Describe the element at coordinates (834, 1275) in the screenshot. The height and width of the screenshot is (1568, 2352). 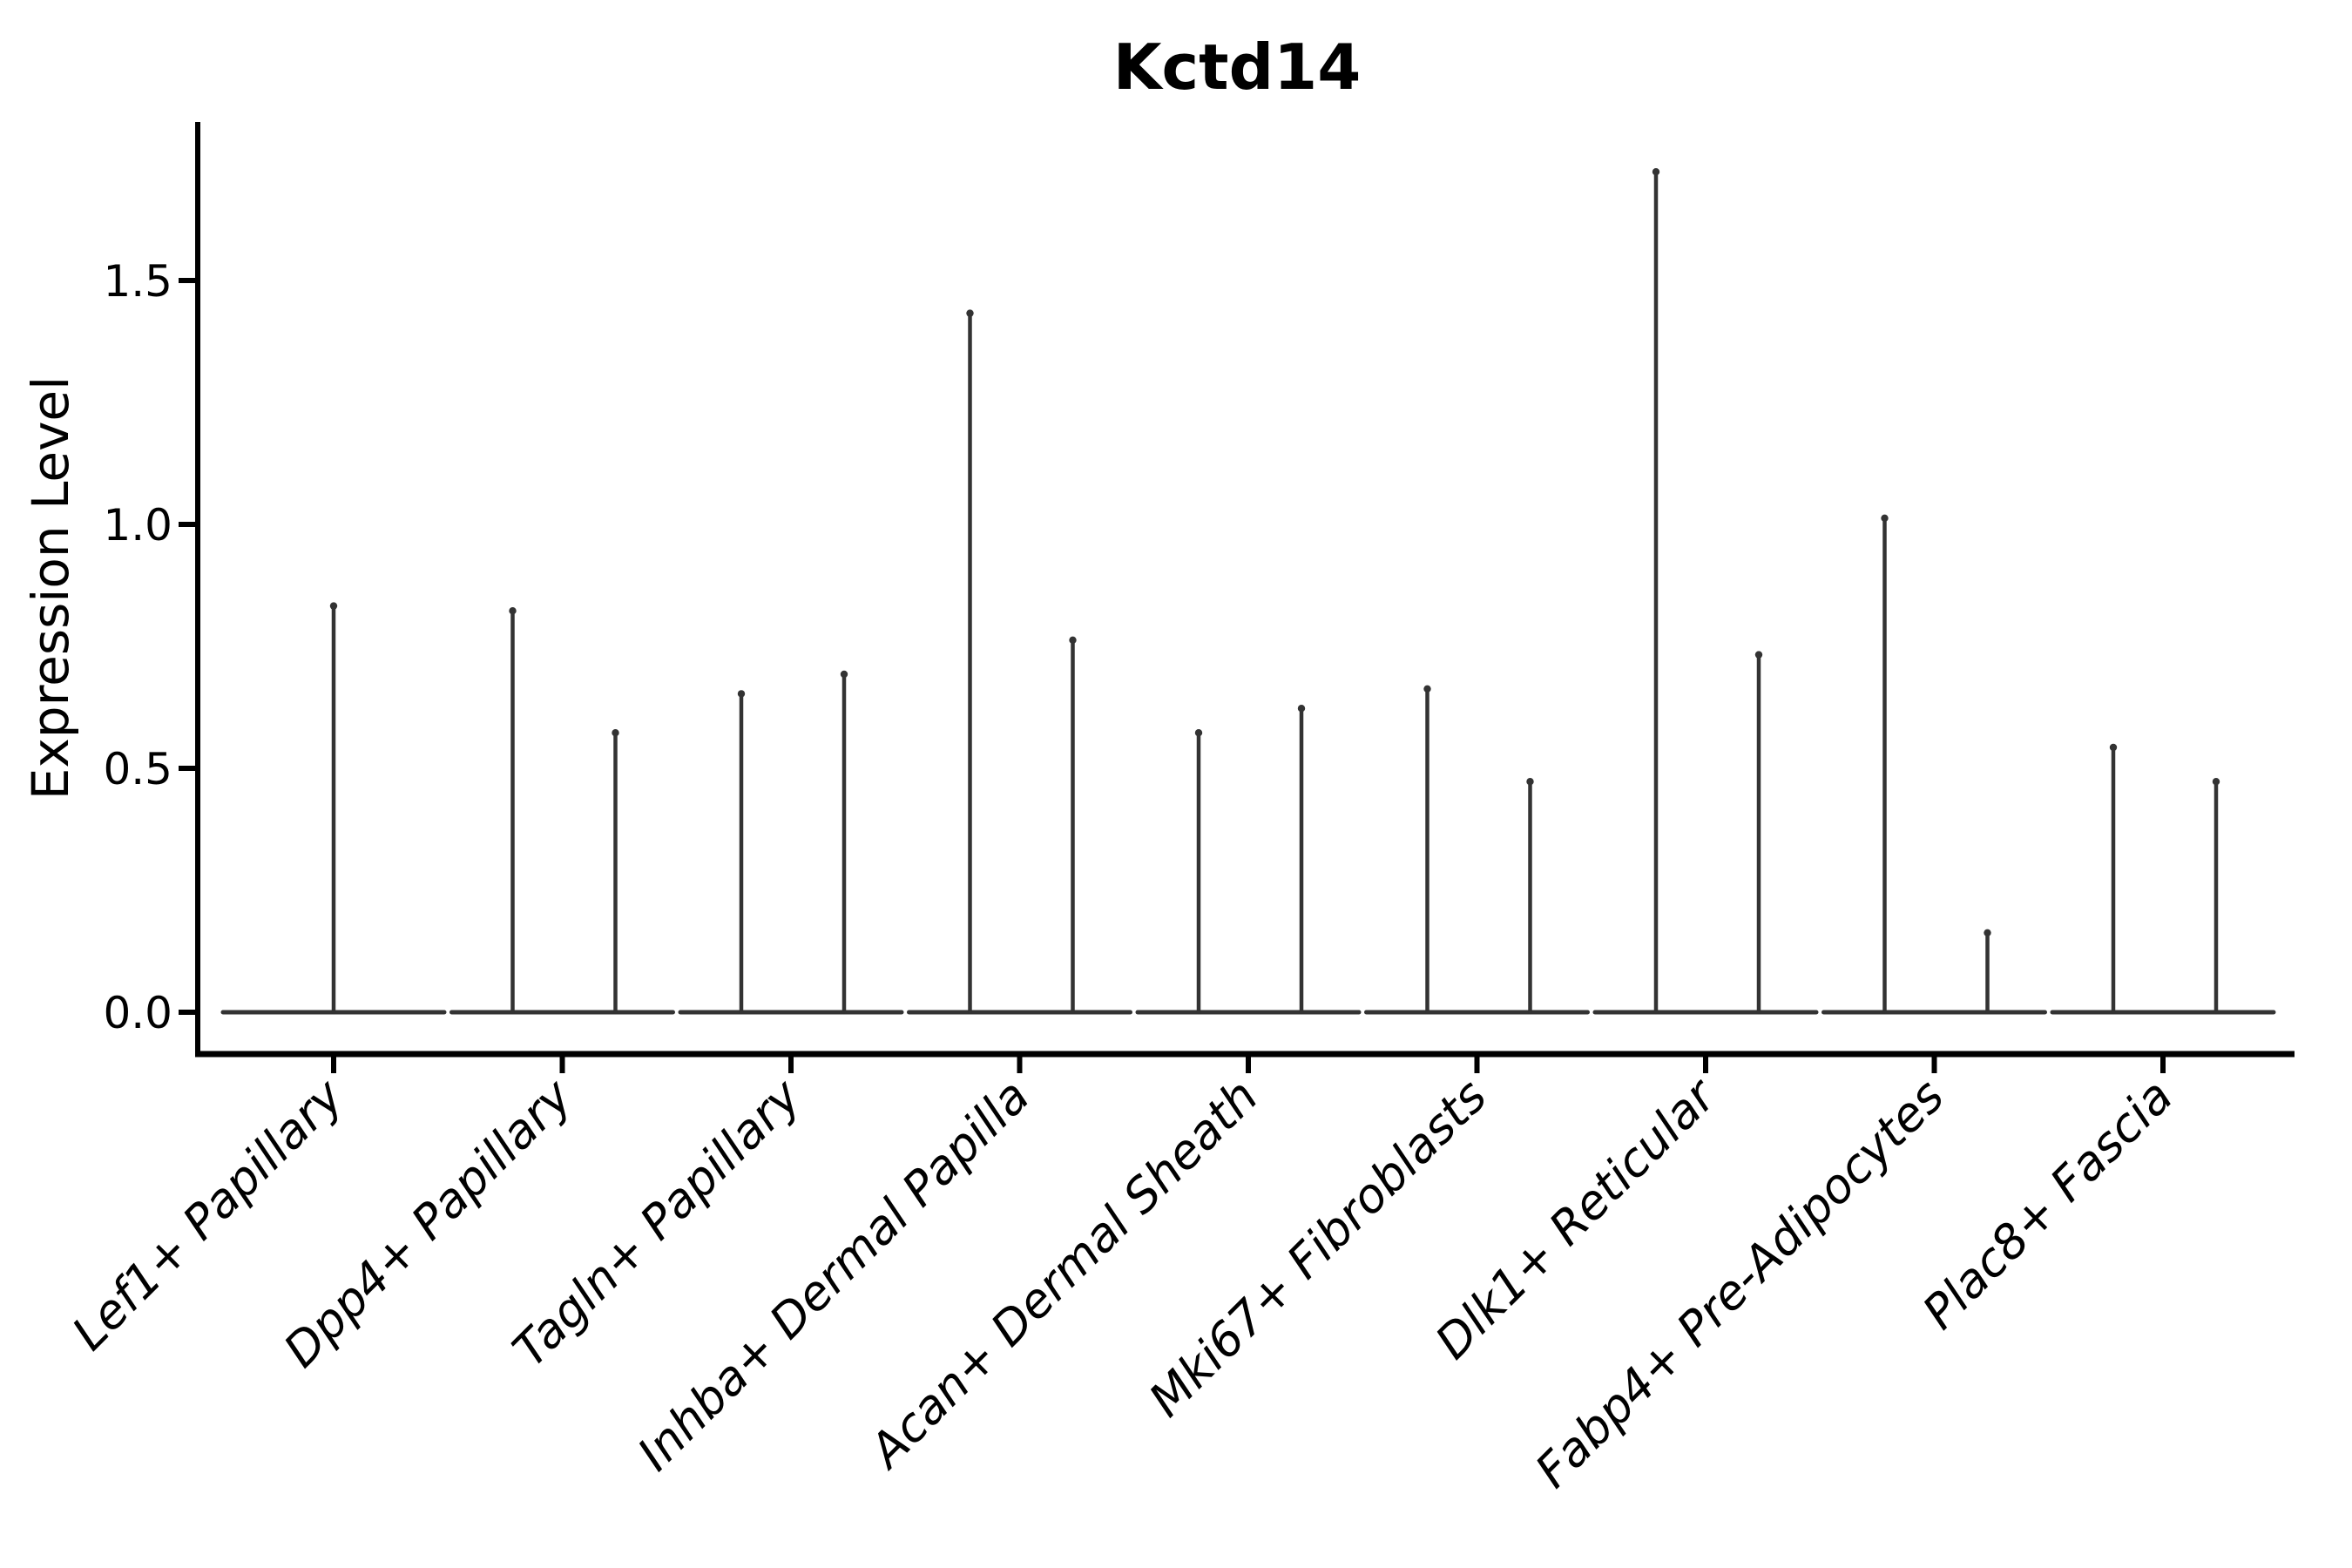
I see `x-tick-label: Inhba+ Dermal Papilla` at that location.